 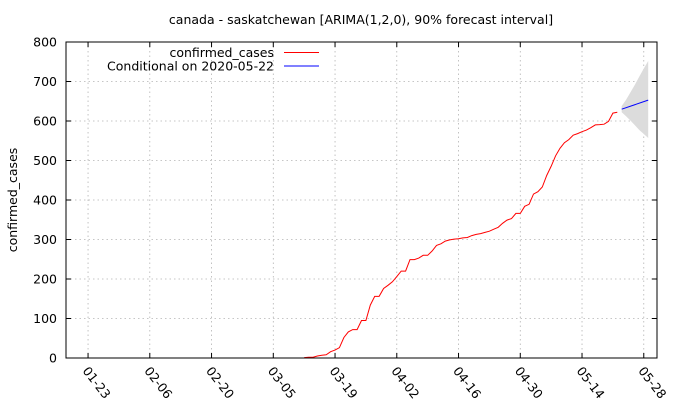 What do you see at coordinates (652, 382) in the screenshot?
I see `x-tick-label: 05-28` at bounding box center [652, 382].